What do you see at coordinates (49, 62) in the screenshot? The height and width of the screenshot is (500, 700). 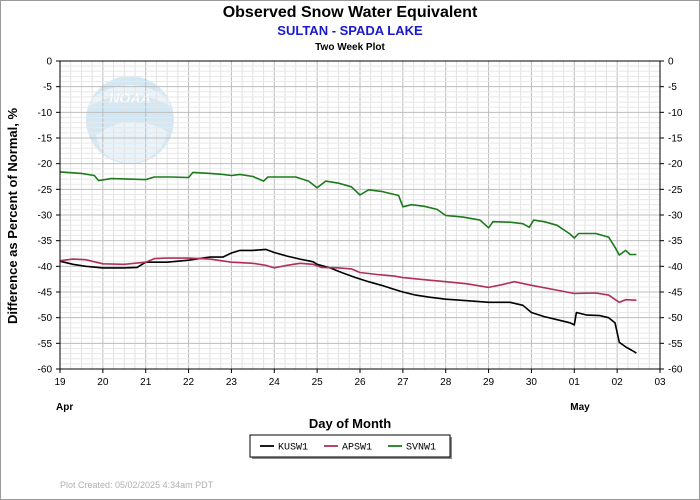 I see `y-tick-label-left: 0` at bounding box center [49, 62].